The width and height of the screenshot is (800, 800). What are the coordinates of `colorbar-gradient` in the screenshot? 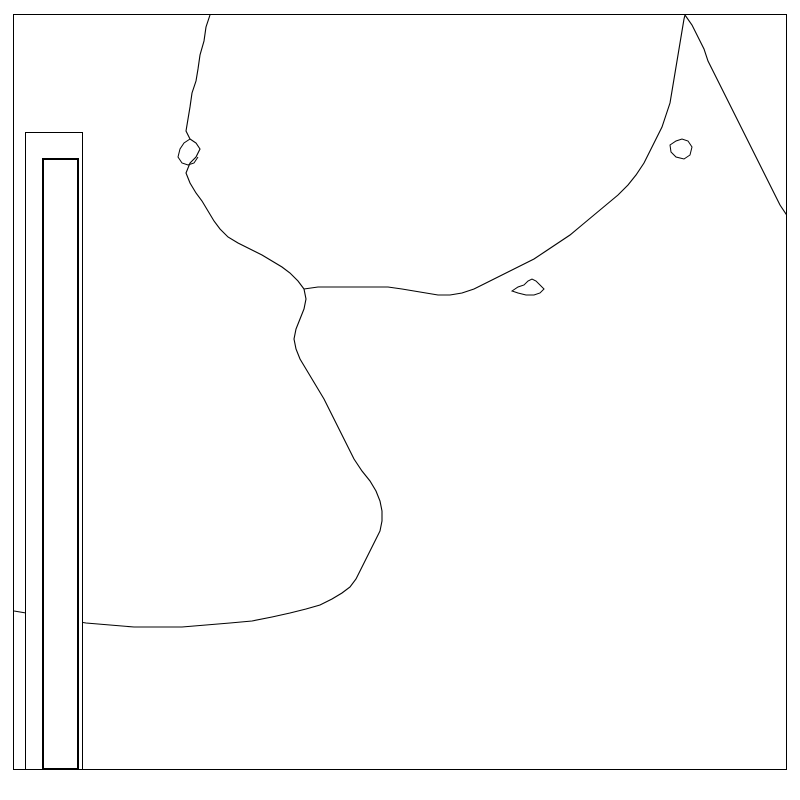 It's located at (60, 464).